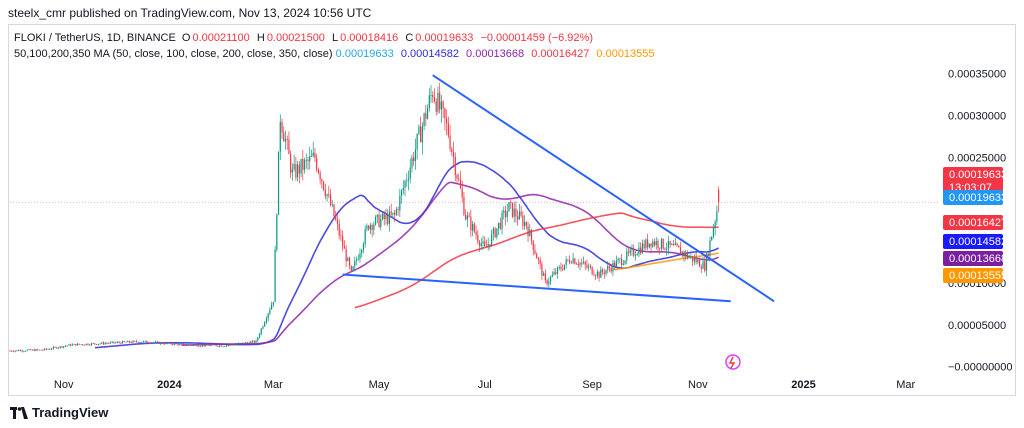  What do you see at coordinates (444, 38) in the screenshot?
I see `close-value: 0.00019633` at bounding box center [444, 38].